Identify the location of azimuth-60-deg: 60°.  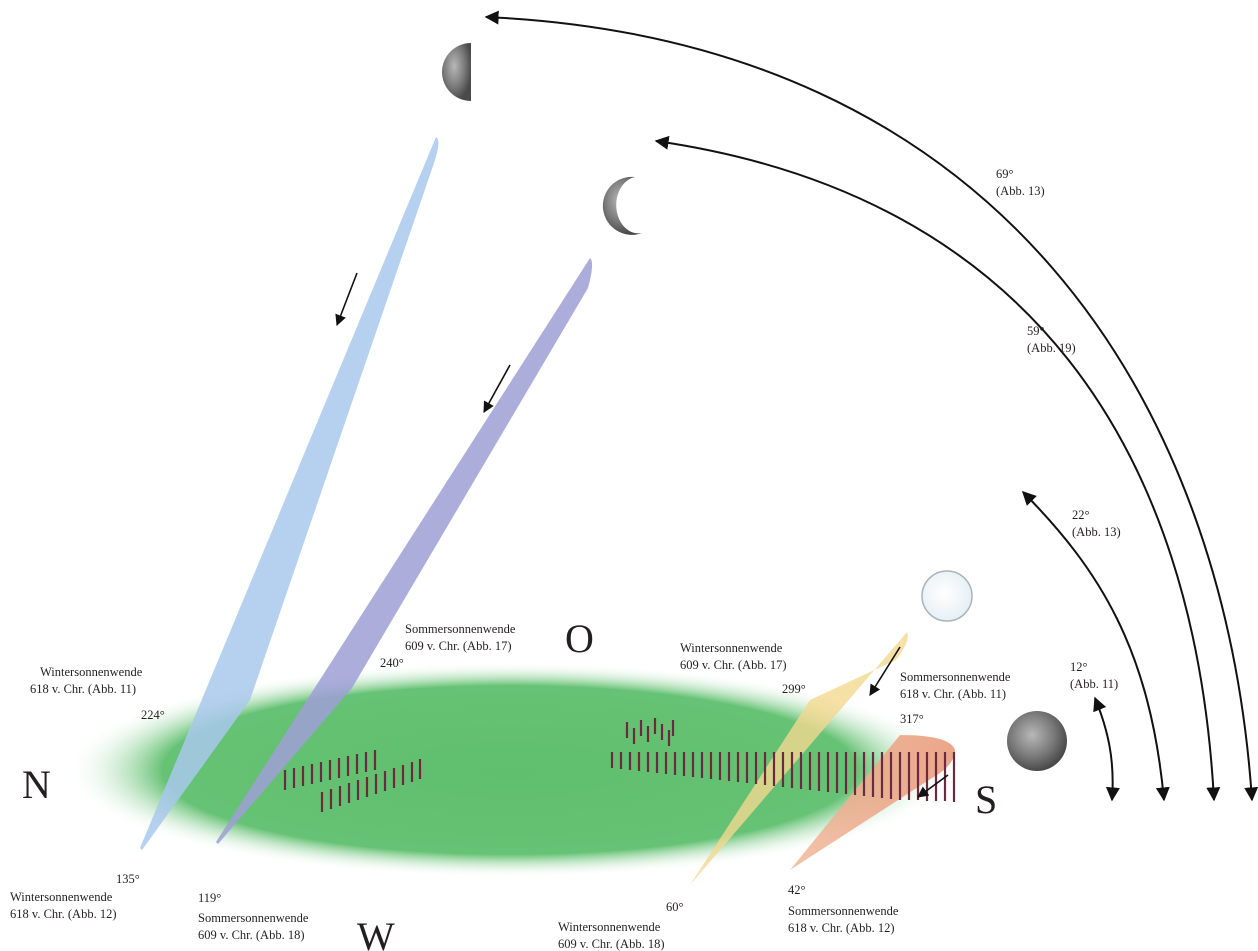
(675, 907).